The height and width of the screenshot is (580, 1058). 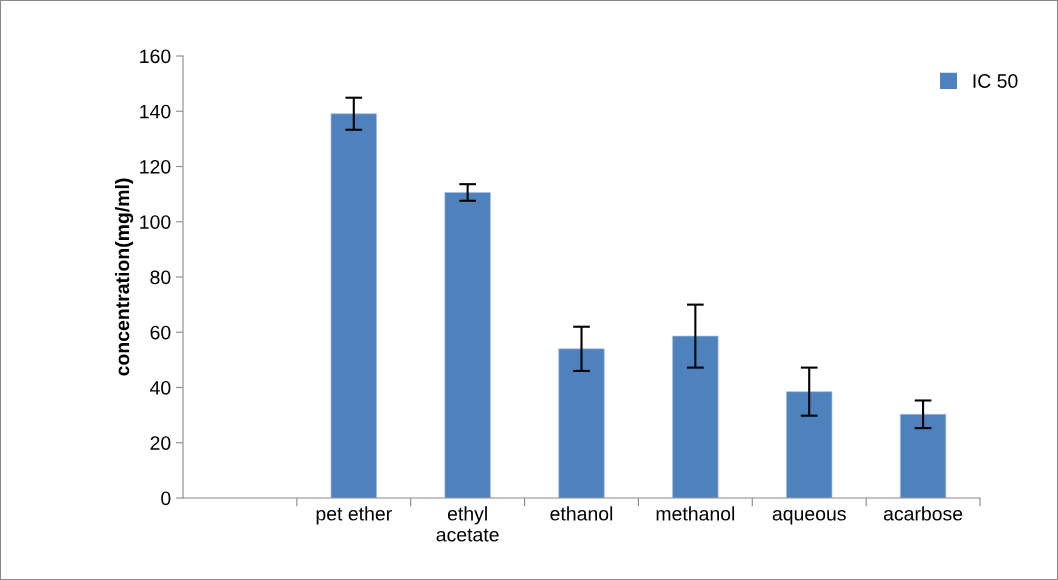 I want to click on y-tick-label: 120, so click(x=155, y=166).